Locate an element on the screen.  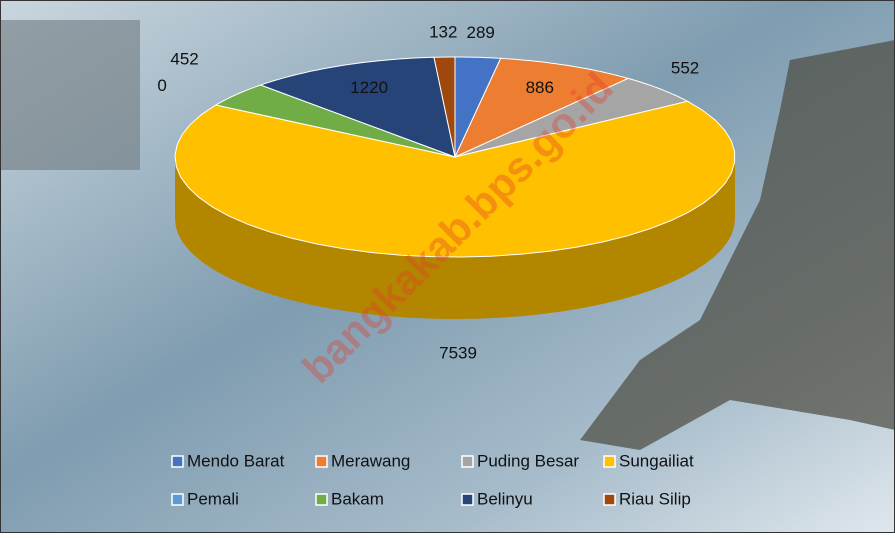
data-label: 452 is located at coordinates (184, 59).